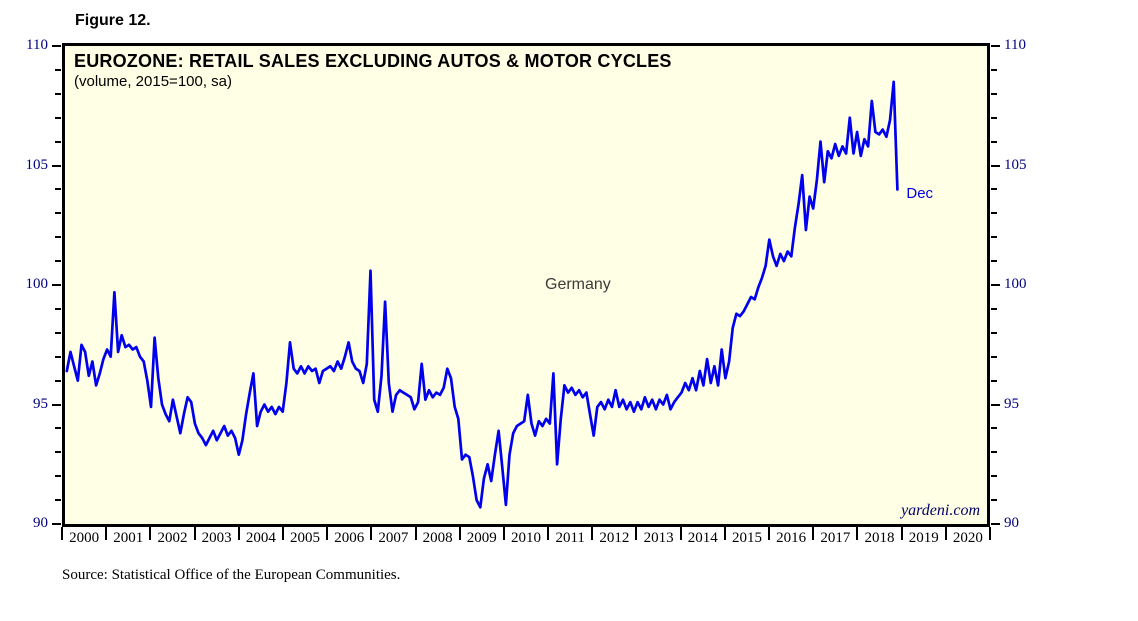 The height and width of the screenshot is (621, 1138). I want to click on y-axis-label-right: 105, so click(1015, 164).